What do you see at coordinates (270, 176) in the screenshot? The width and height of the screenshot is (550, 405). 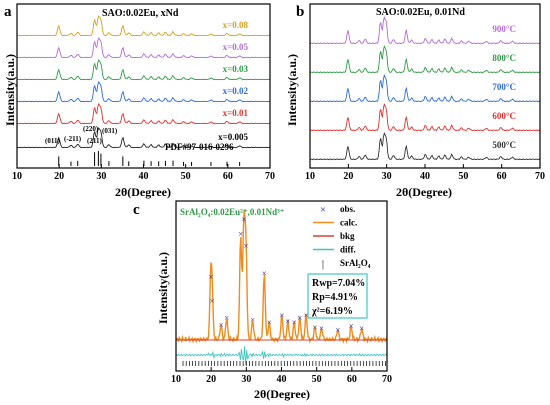 I see `panel-a-xtick-label: 70` at bounding box center [270, 176].